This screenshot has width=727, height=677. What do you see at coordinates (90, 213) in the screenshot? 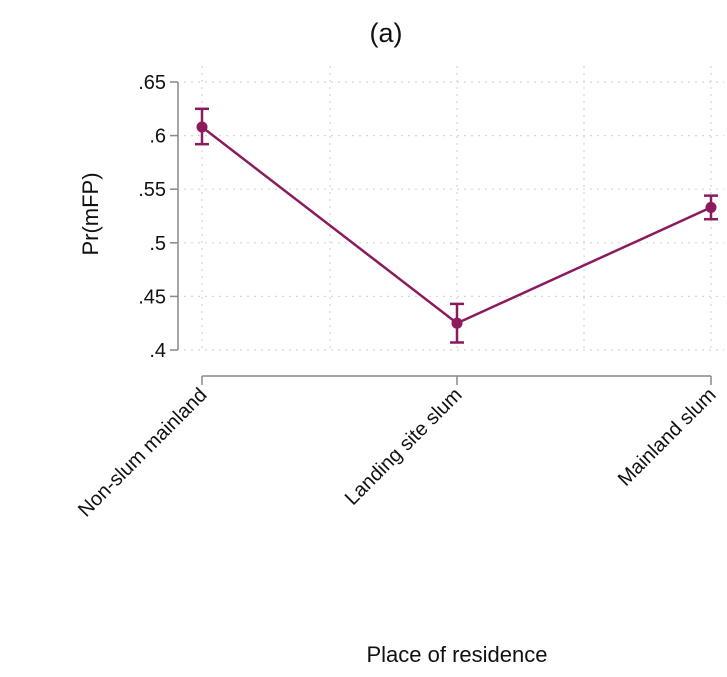
I see `y-axis-label: Pr(mFP)` at bounding box center [90, 213].